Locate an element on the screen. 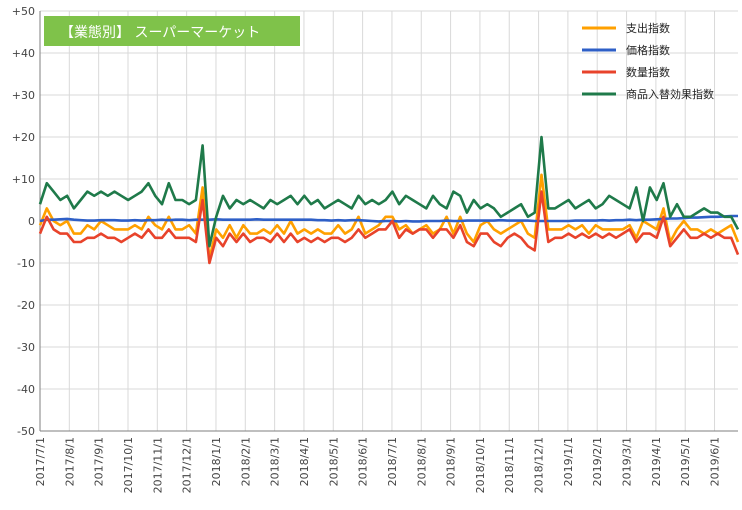  x-tick-label: 2018/6/1 is located at coordinates (363, 461).